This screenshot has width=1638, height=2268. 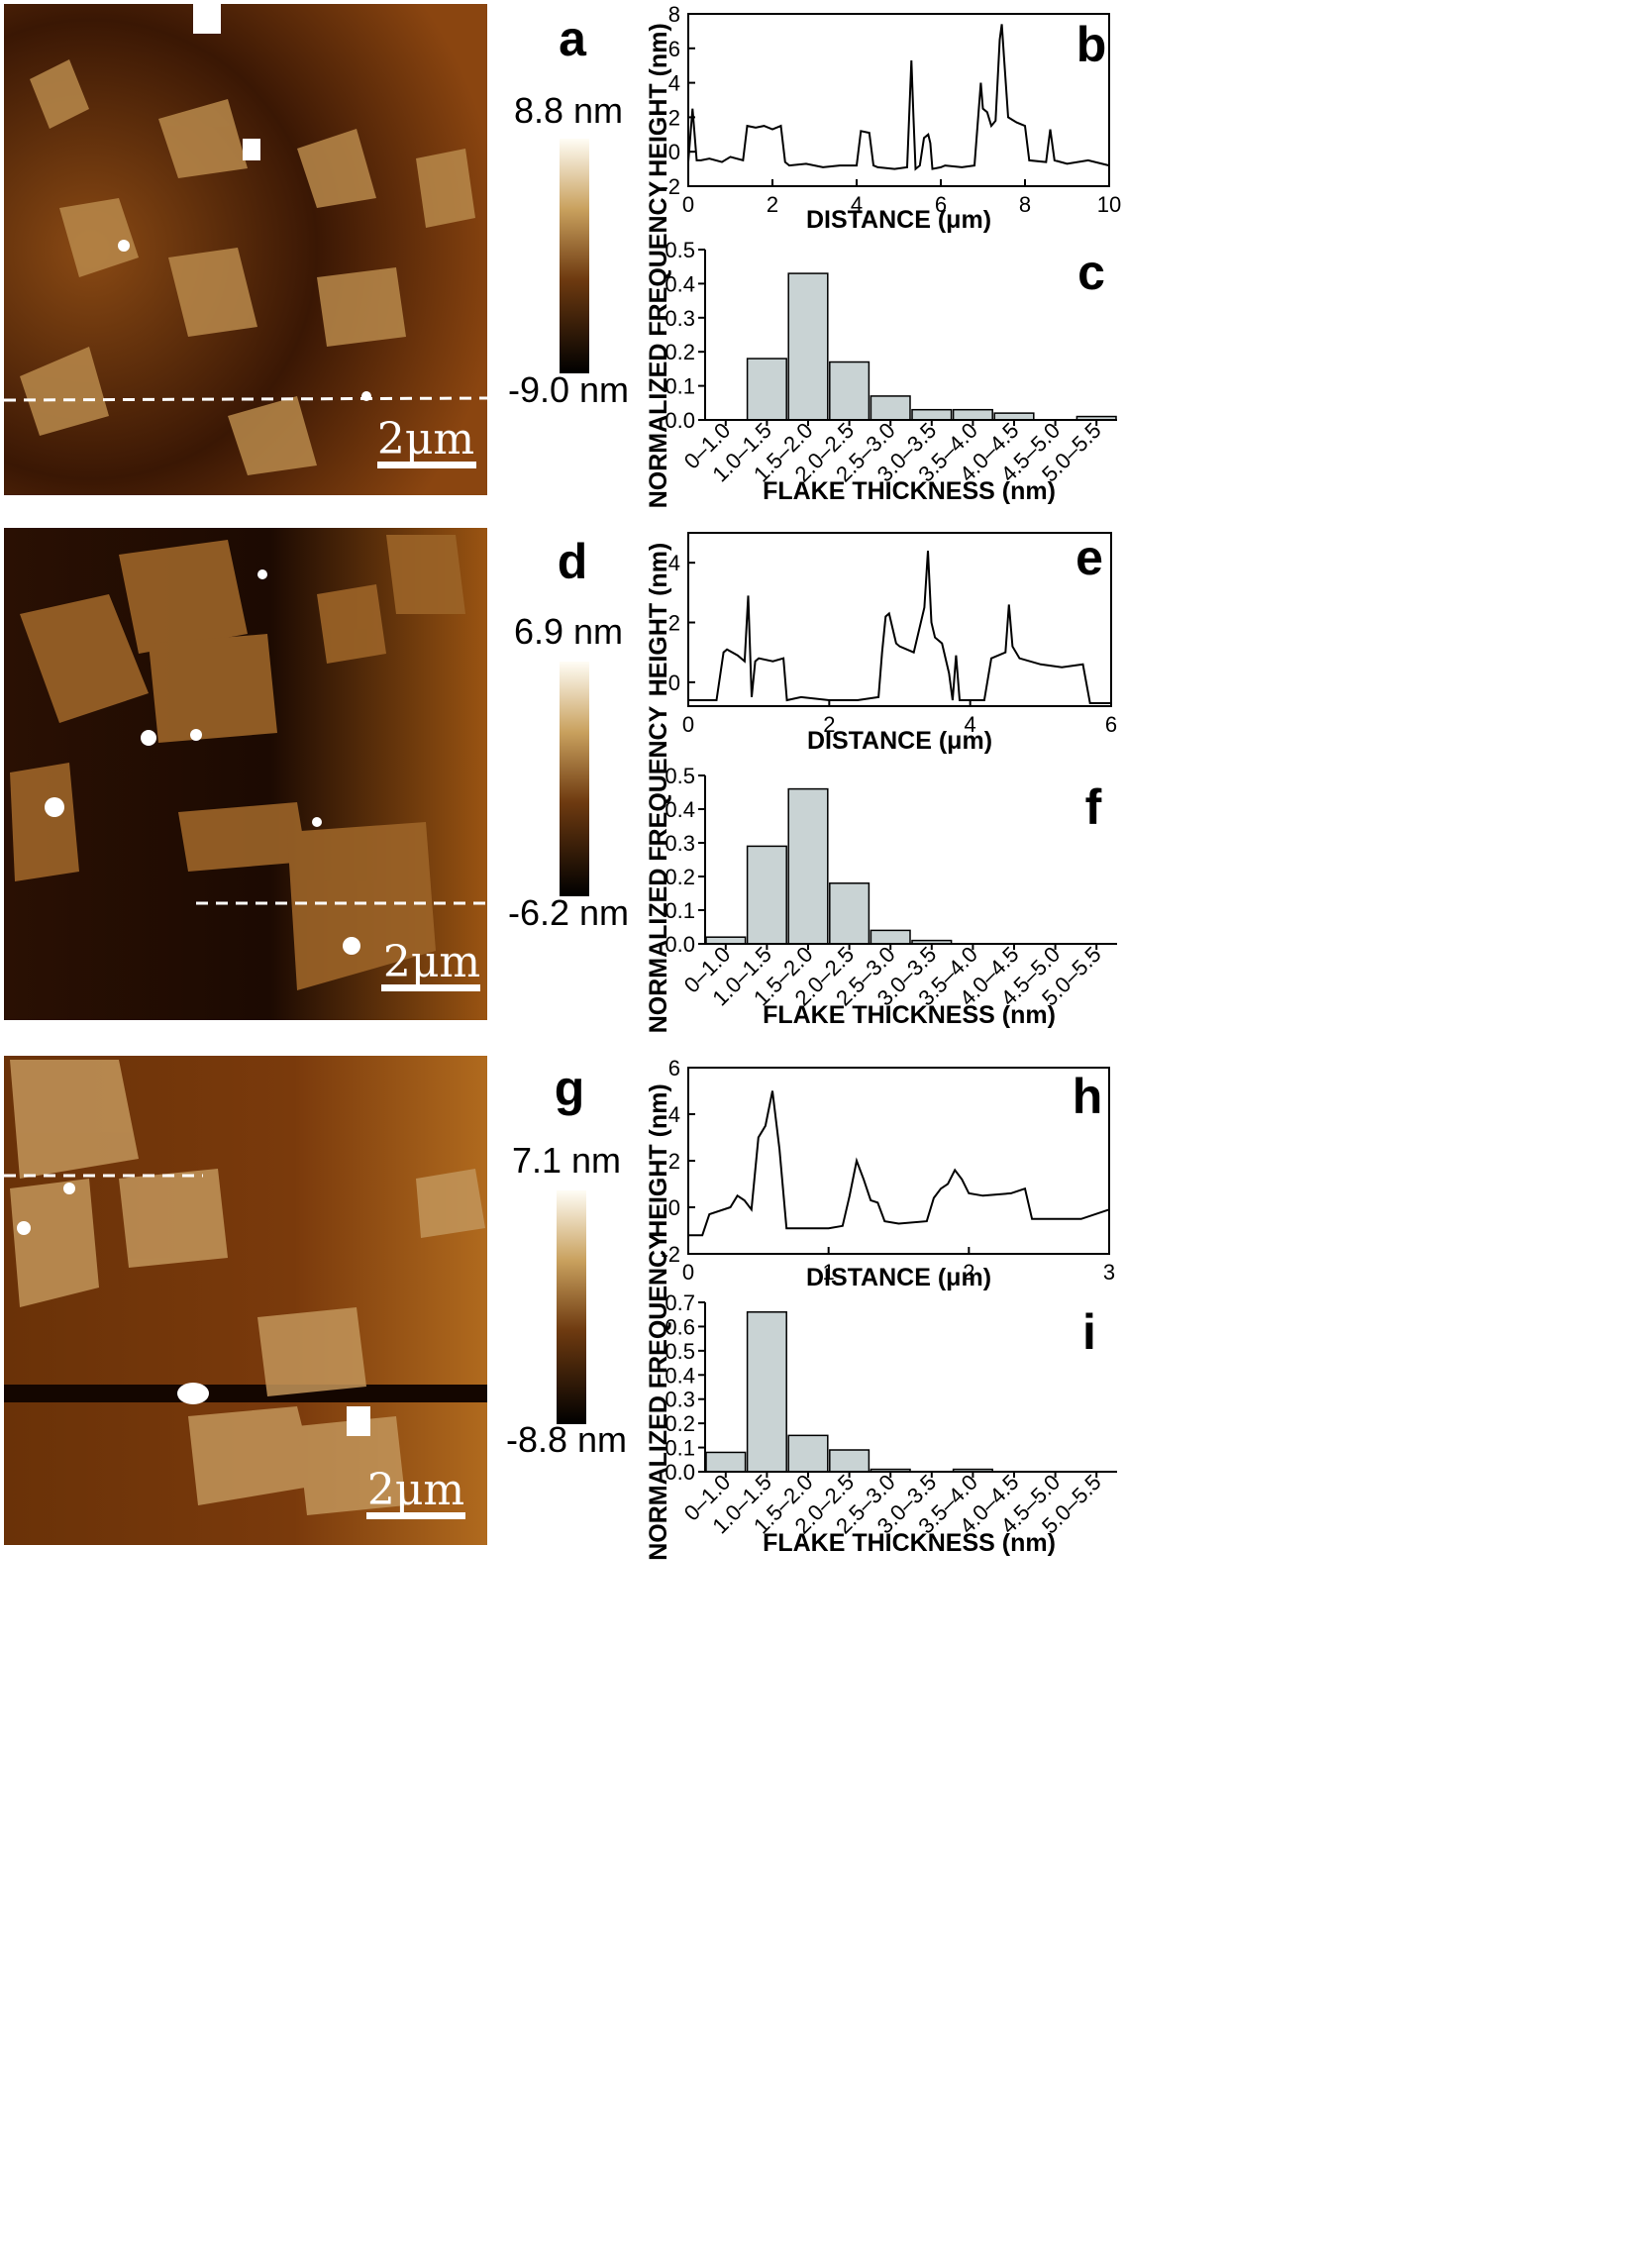 What do you see at coordinates (570, 1088) in the screenshot?
I see `panel-letter-g: g` at bounding box center [570, 1088].